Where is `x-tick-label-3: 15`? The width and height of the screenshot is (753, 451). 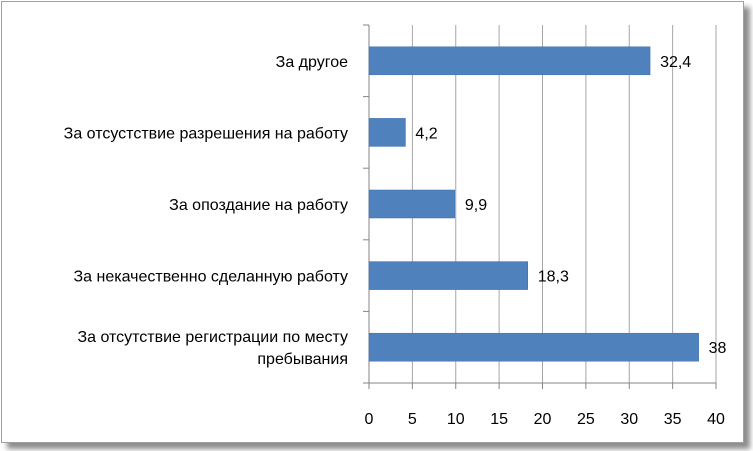 x-tick-label-3: 15 is located at coordinates (499, 419).